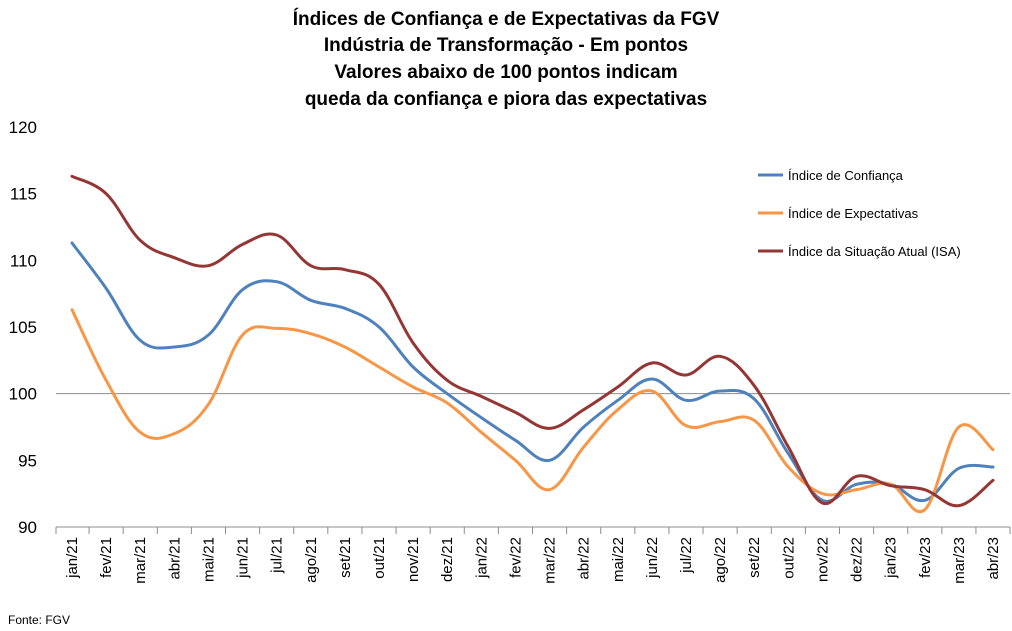  Describe the element at coordinates (140, 560) in the screenshot. I see `x-tick-label: mar/21` at that location.